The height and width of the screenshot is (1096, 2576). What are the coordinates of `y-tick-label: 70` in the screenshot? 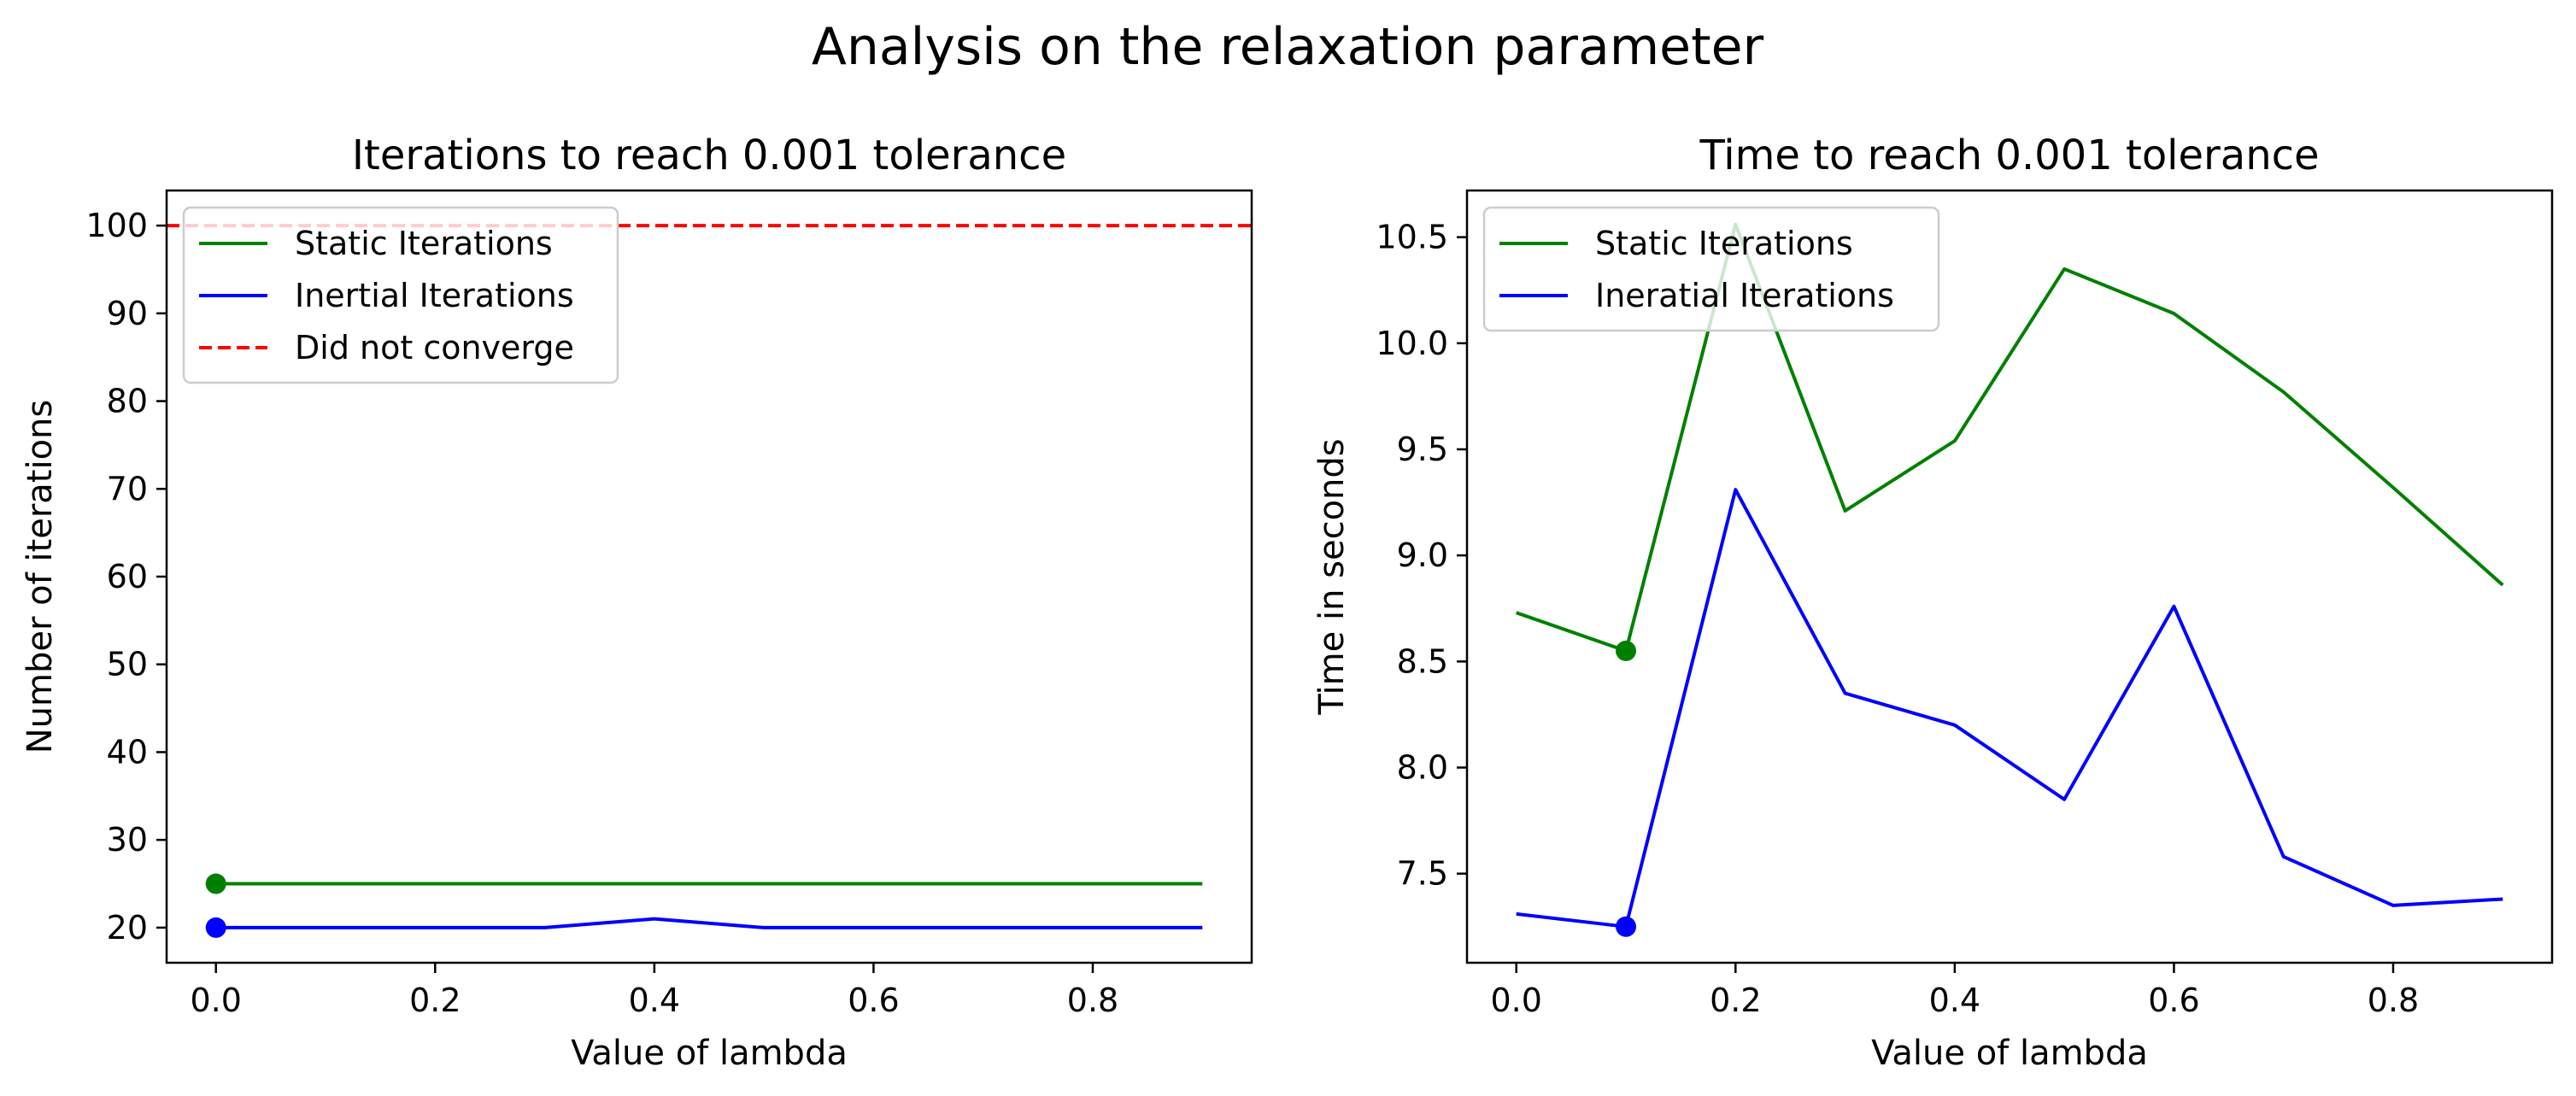 It's located at (127, 488).